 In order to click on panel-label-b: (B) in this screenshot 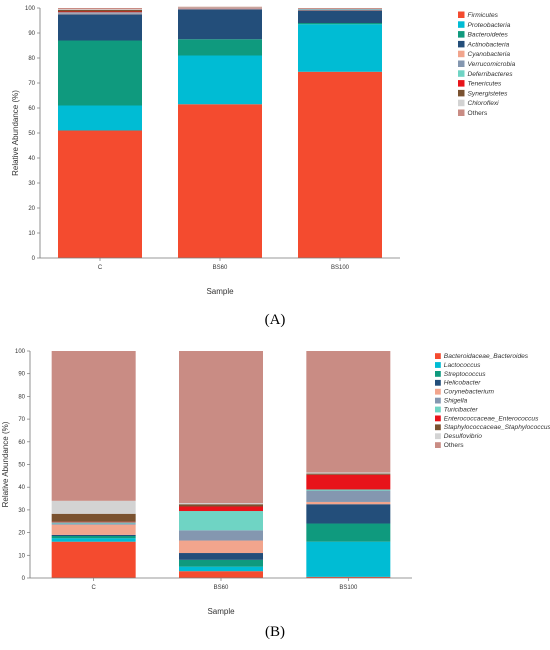, I will do `click(275, 632)`.